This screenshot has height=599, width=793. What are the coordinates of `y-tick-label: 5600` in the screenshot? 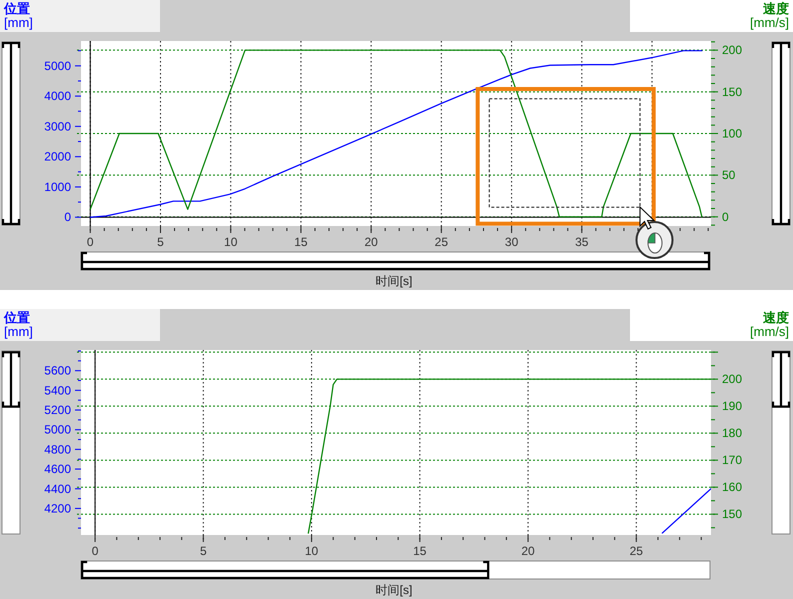 It's located at (58, 371).